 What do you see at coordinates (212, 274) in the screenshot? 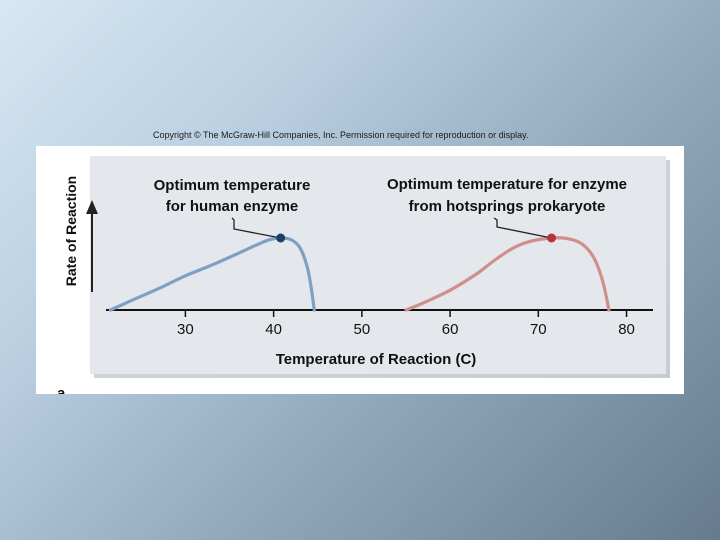
I see `human-curve` at bounding box center [212, 274].